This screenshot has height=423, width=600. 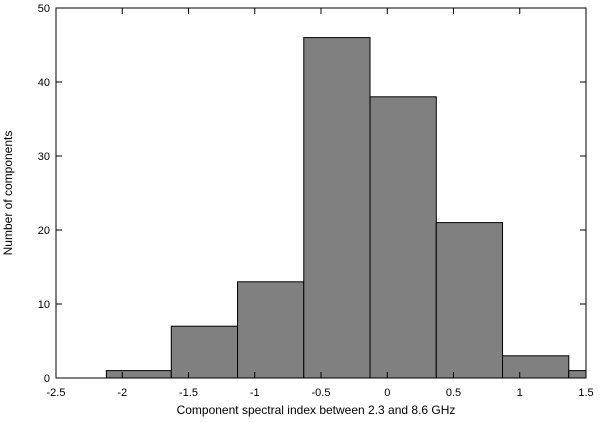 I want to click on x-tick-label: 1.5, so click(x=585, y=393).